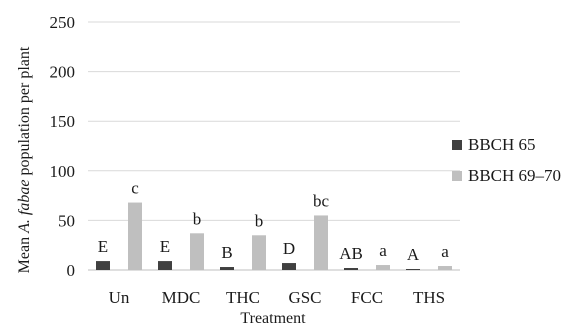 This screenshot has width=580, height=327. What do you see at coordinates (321, 242) in the screenshot?
I see `bar-GSC-series2` at bounding box center [321, 242].